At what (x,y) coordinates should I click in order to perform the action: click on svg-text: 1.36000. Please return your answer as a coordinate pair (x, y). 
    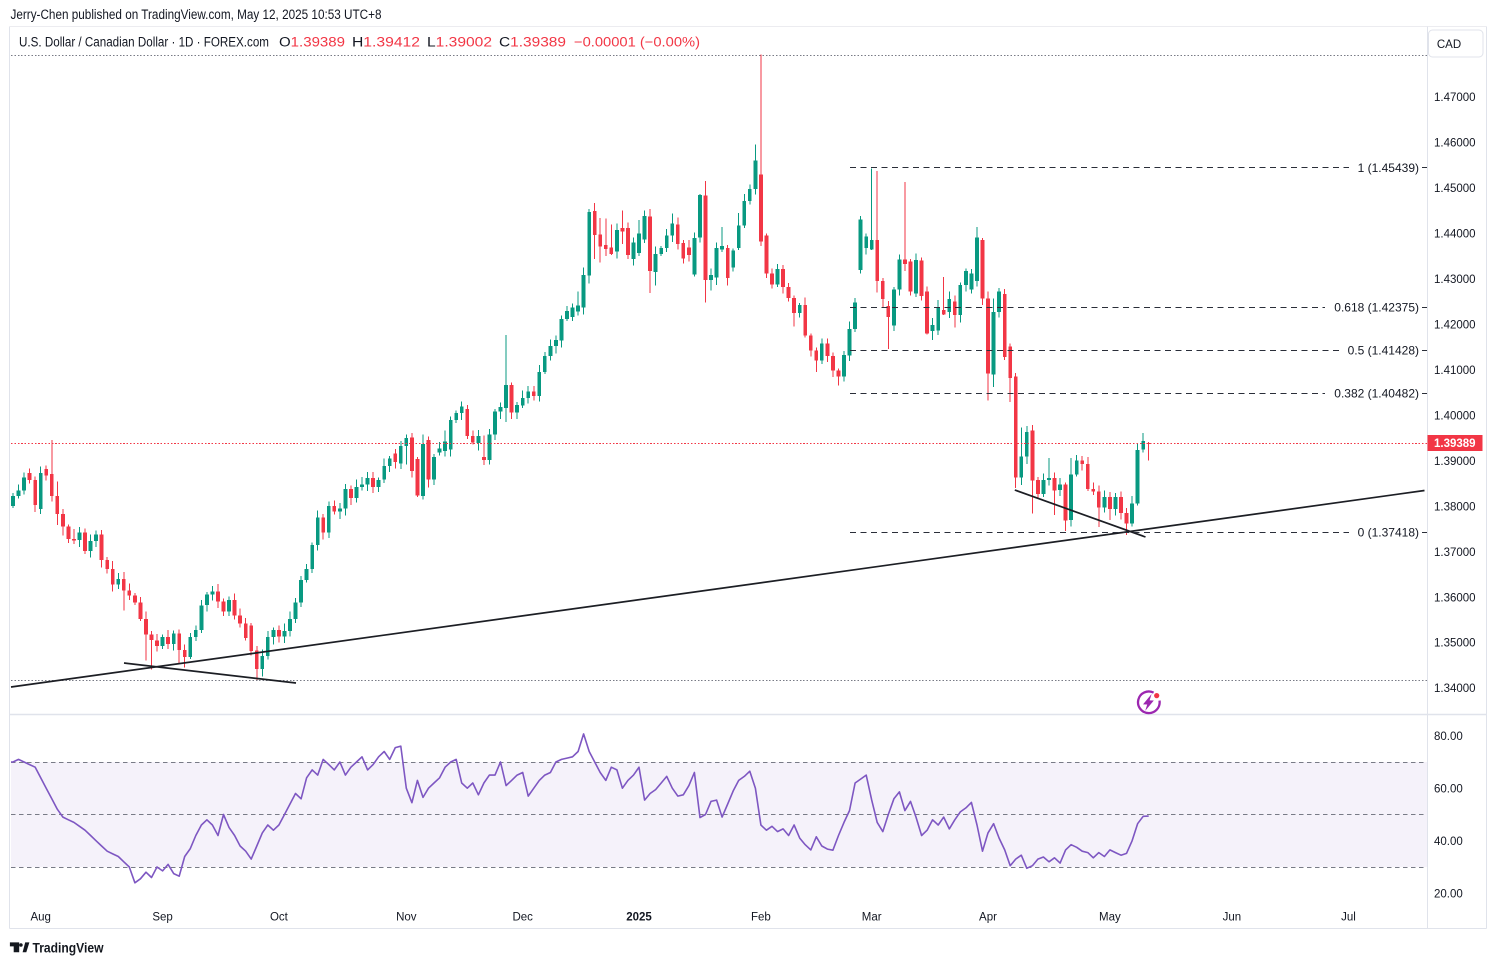
    Looking at the image, I should click on (1455, 598).